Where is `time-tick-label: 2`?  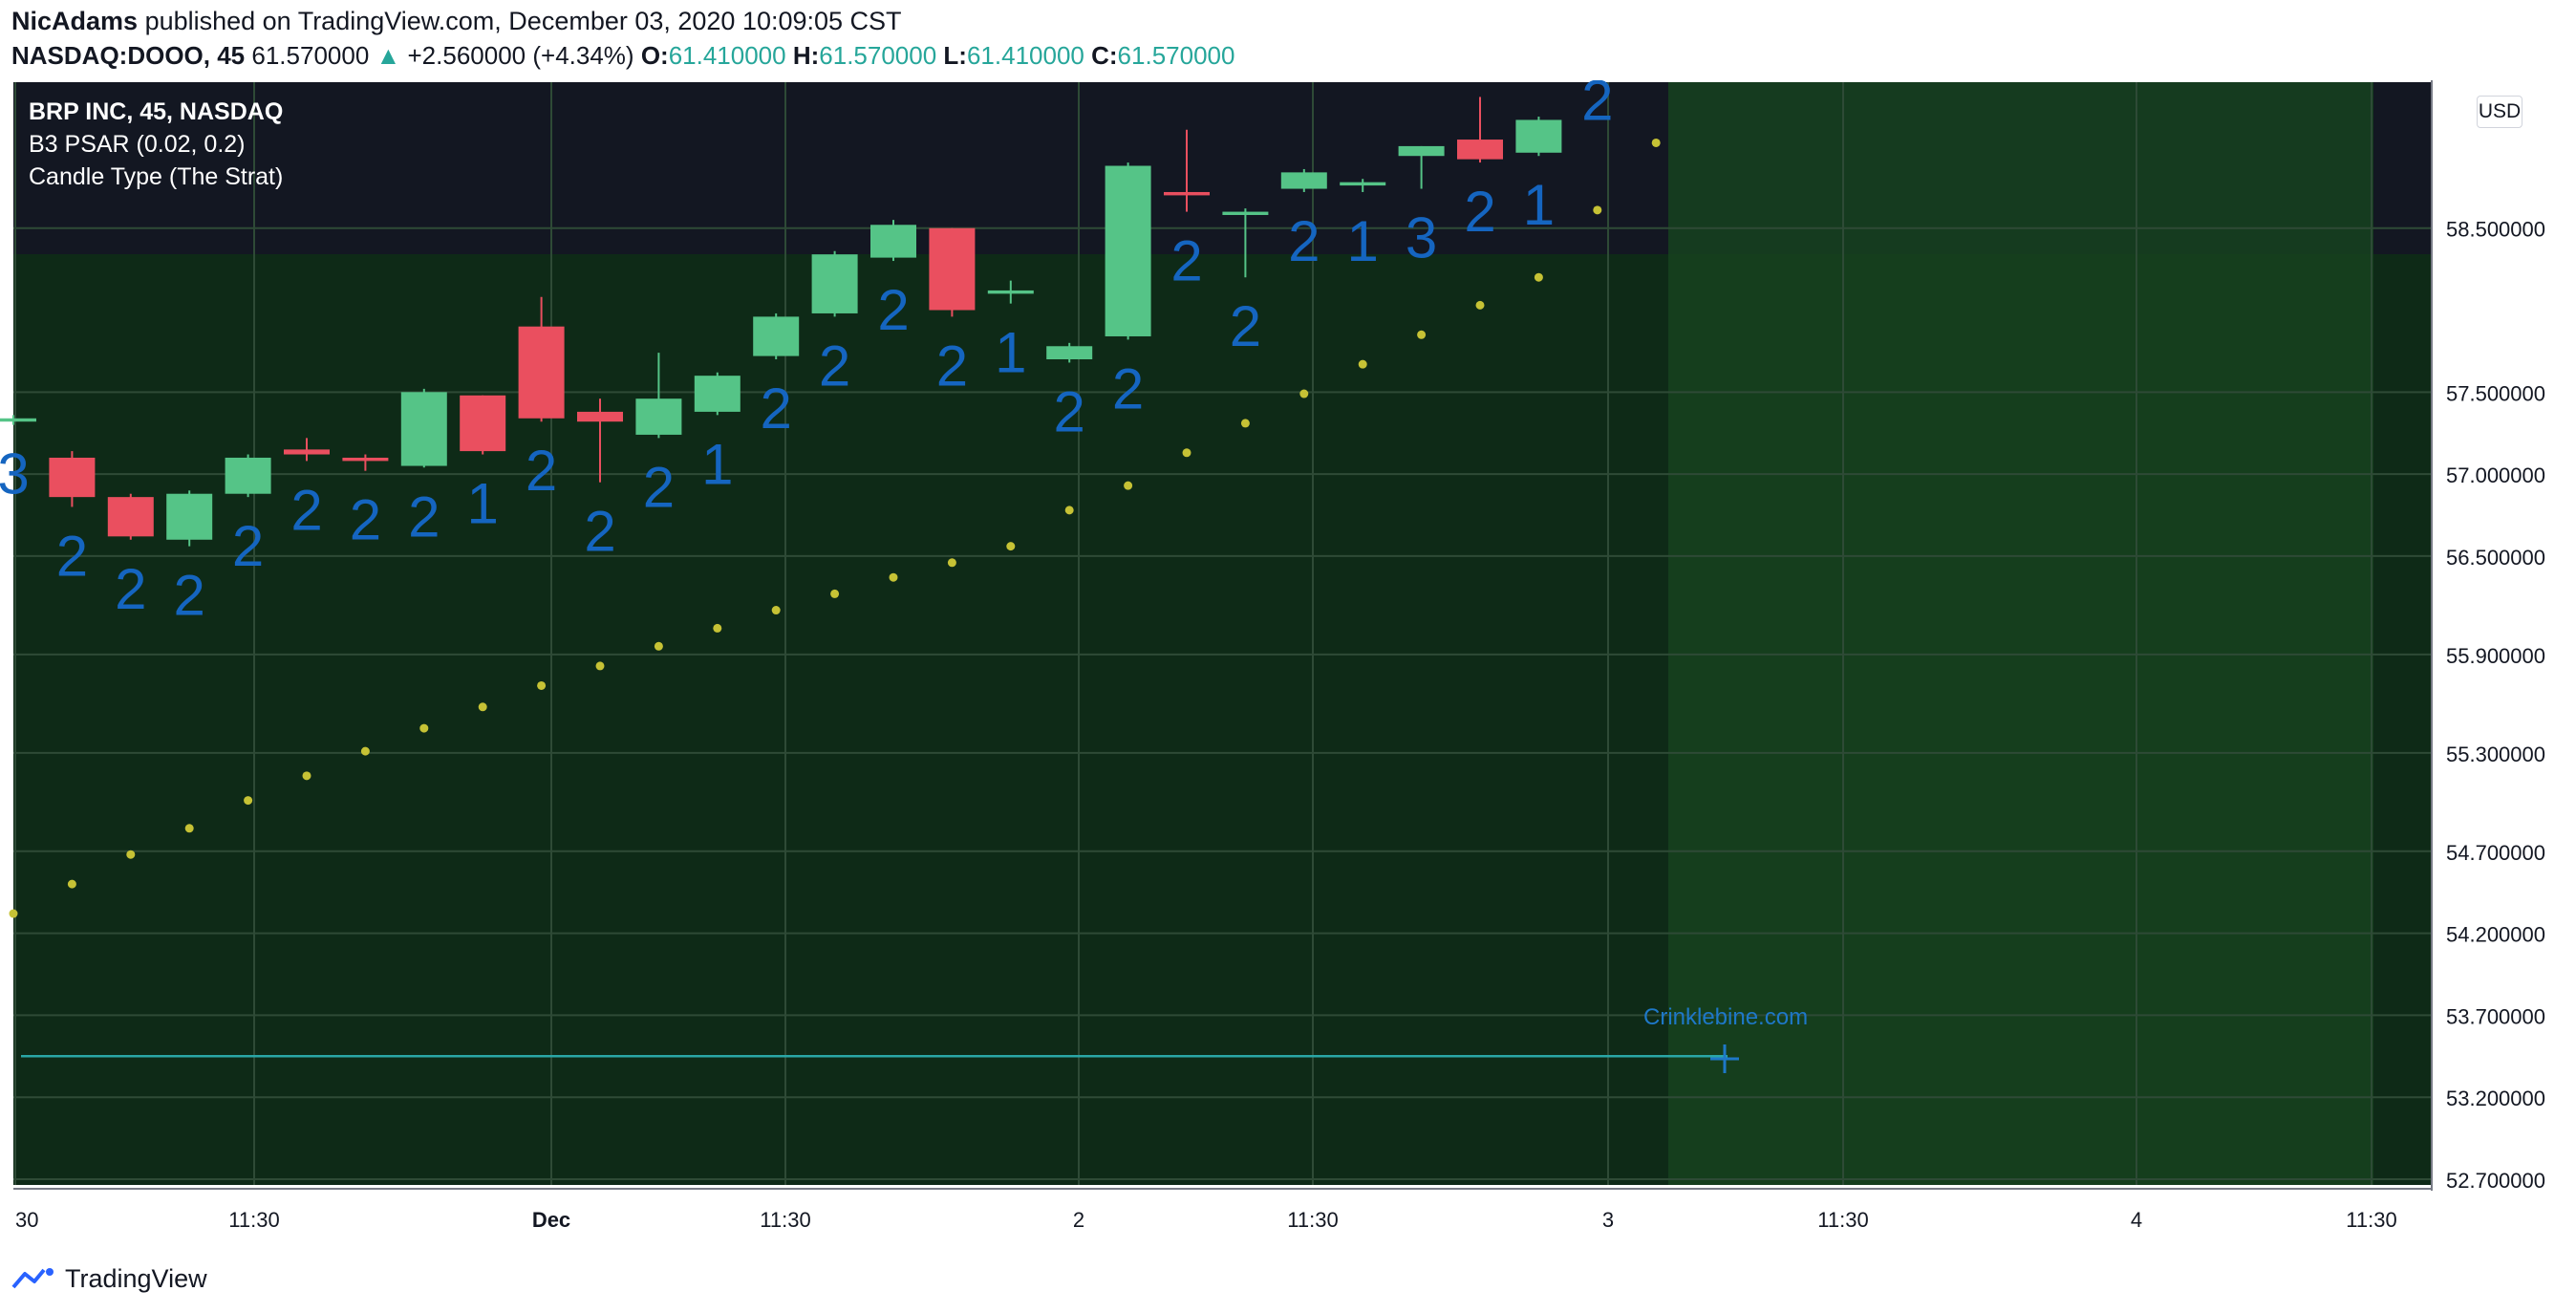 time-tick-label: 2 is located at coordinates (1078, 1220).